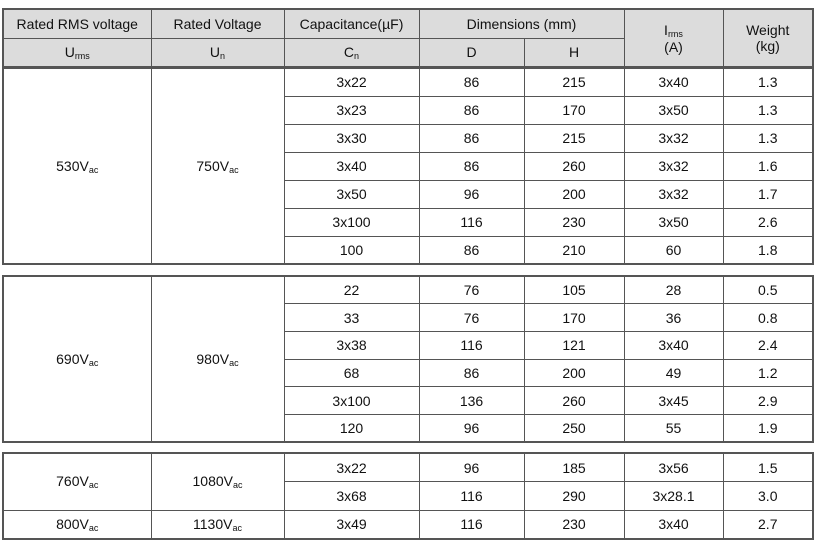 This screenshot has height=544, width=816. I want to click on weight-cell: 1.9, so click(768, 428).